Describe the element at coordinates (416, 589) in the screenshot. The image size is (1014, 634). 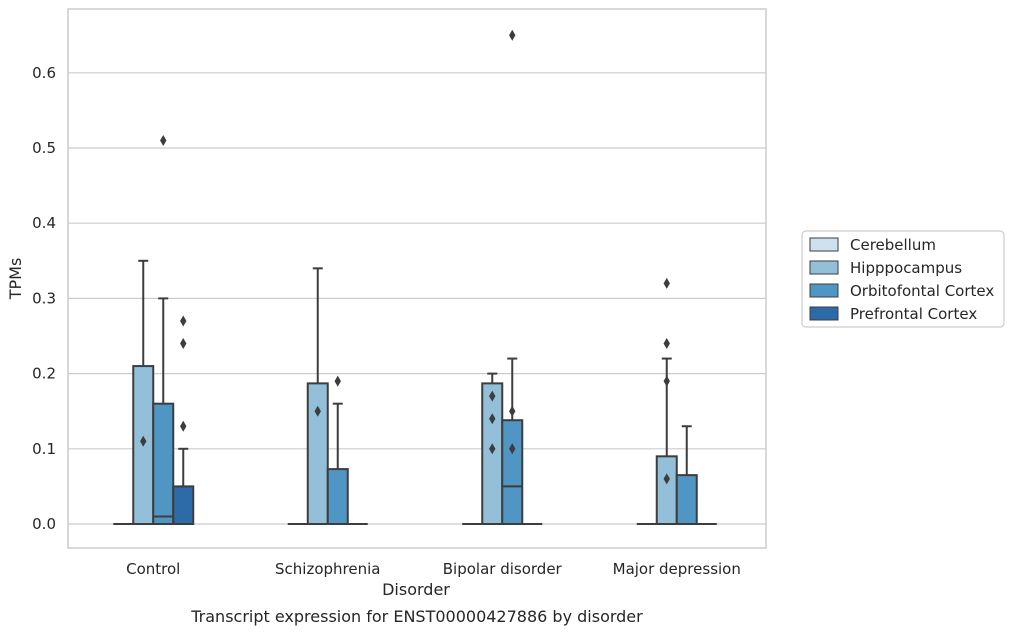
I see `x-axis-label: Disorder` at that location.